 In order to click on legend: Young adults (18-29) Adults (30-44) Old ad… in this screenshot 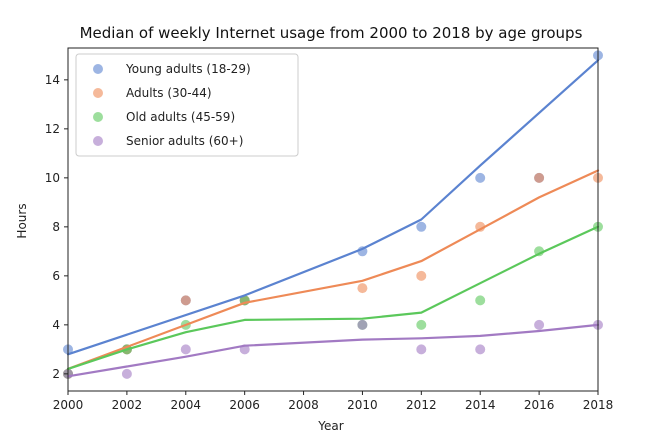, I will do `click(187, 105)`.